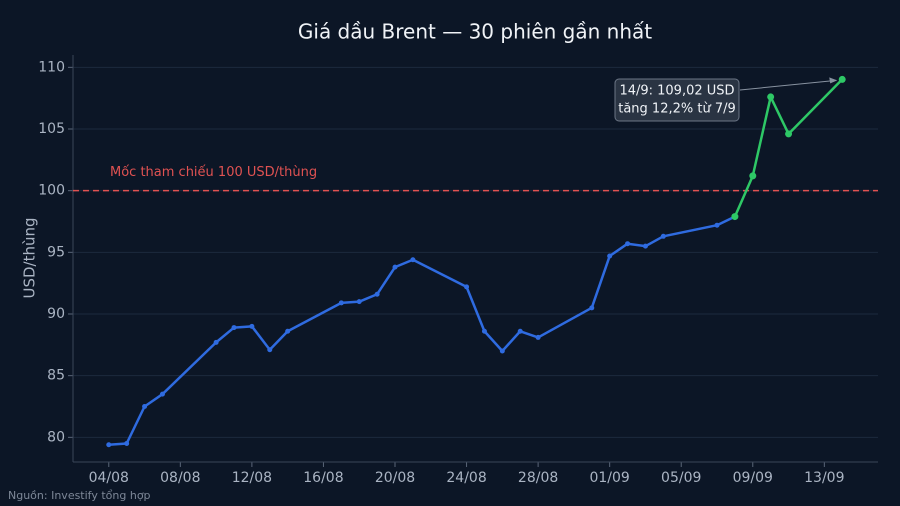 This screenshot has width=900, height=506. I want to click on y-tick-label: 90, so click(56, 314).